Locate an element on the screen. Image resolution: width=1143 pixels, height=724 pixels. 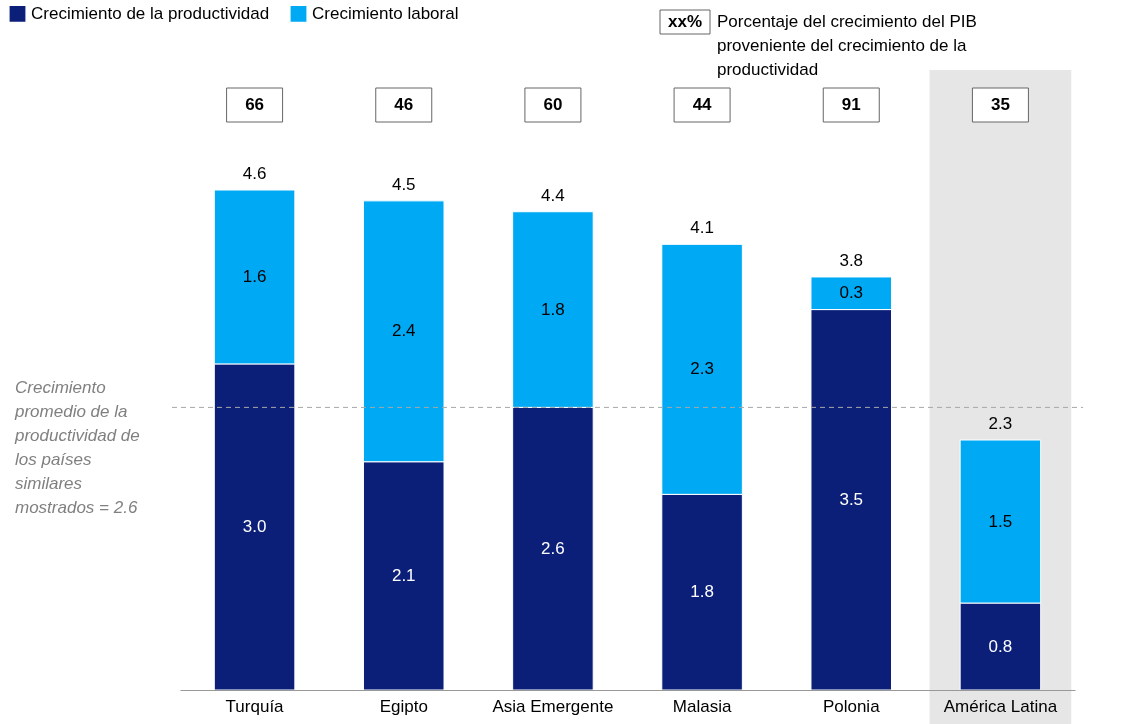
data-label: 1.5 is located at coordinates (1000, 521).